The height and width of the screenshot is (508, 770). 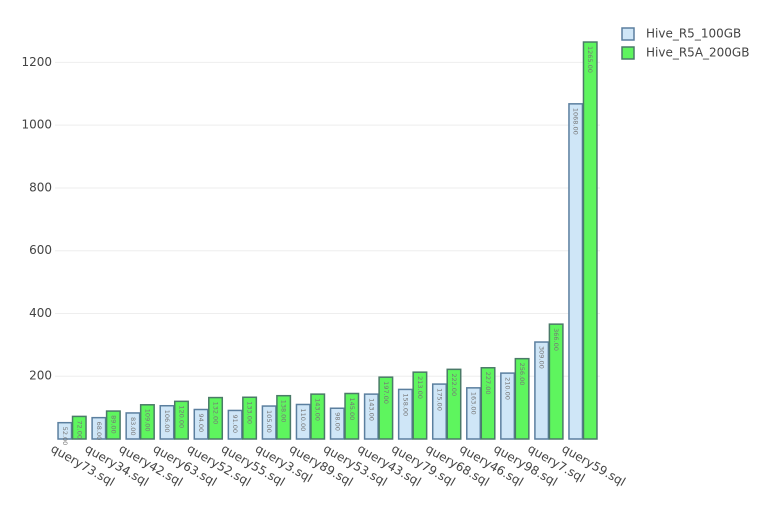 What do you see at coordinates (250, 412) in the screenshot?
I see `value-label: 133.00` at bounding box center [250, 412].